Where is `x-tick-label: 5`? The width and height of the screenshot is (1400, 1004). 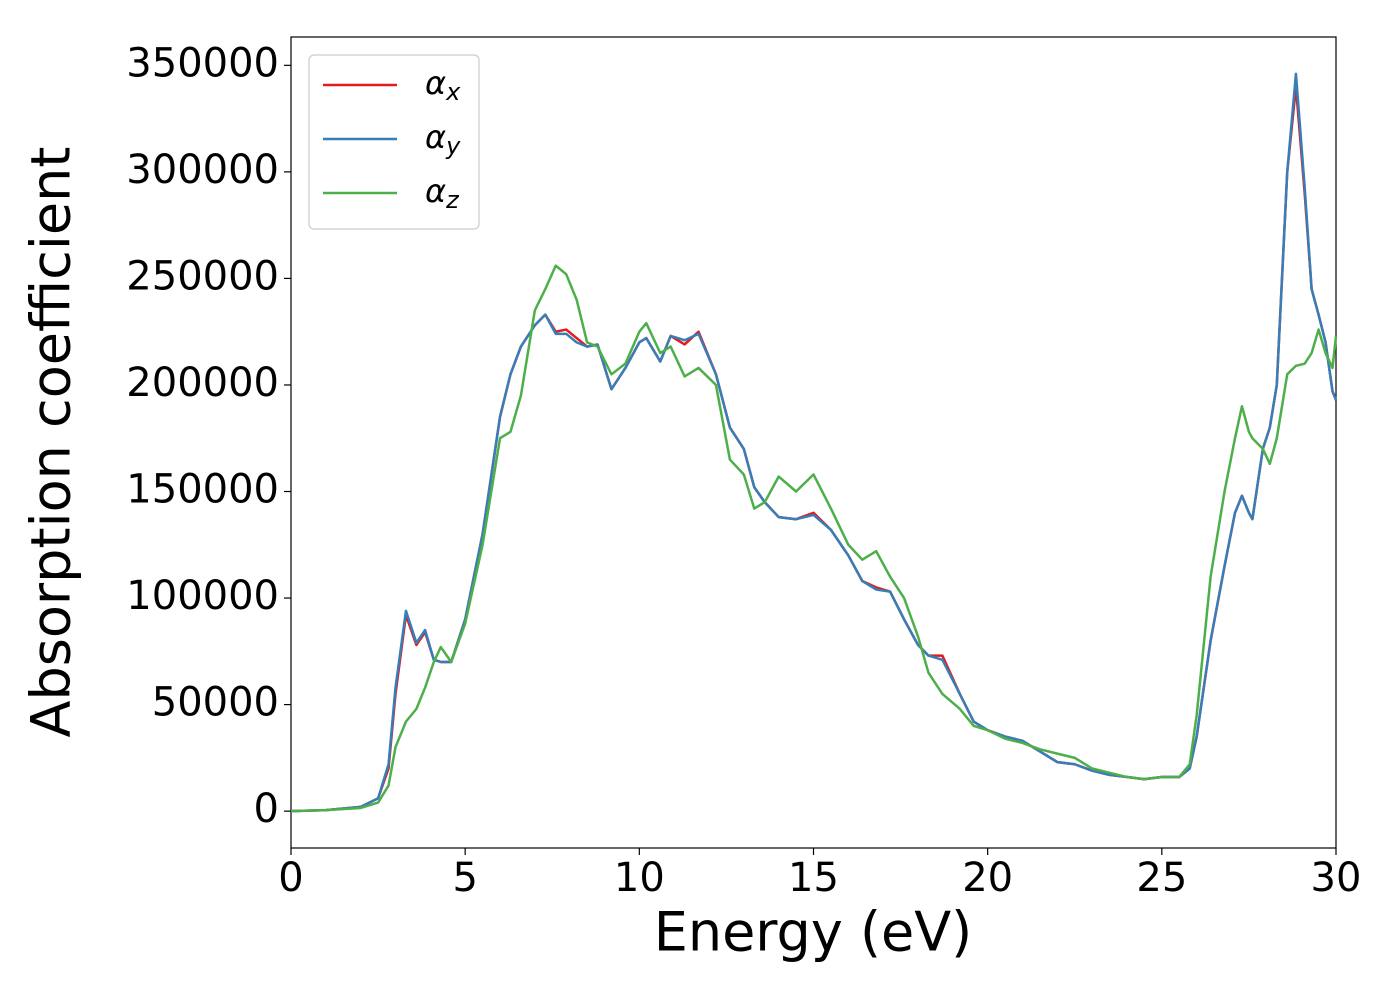 x-tick-label: 5 is located at coordinates (464, 878).